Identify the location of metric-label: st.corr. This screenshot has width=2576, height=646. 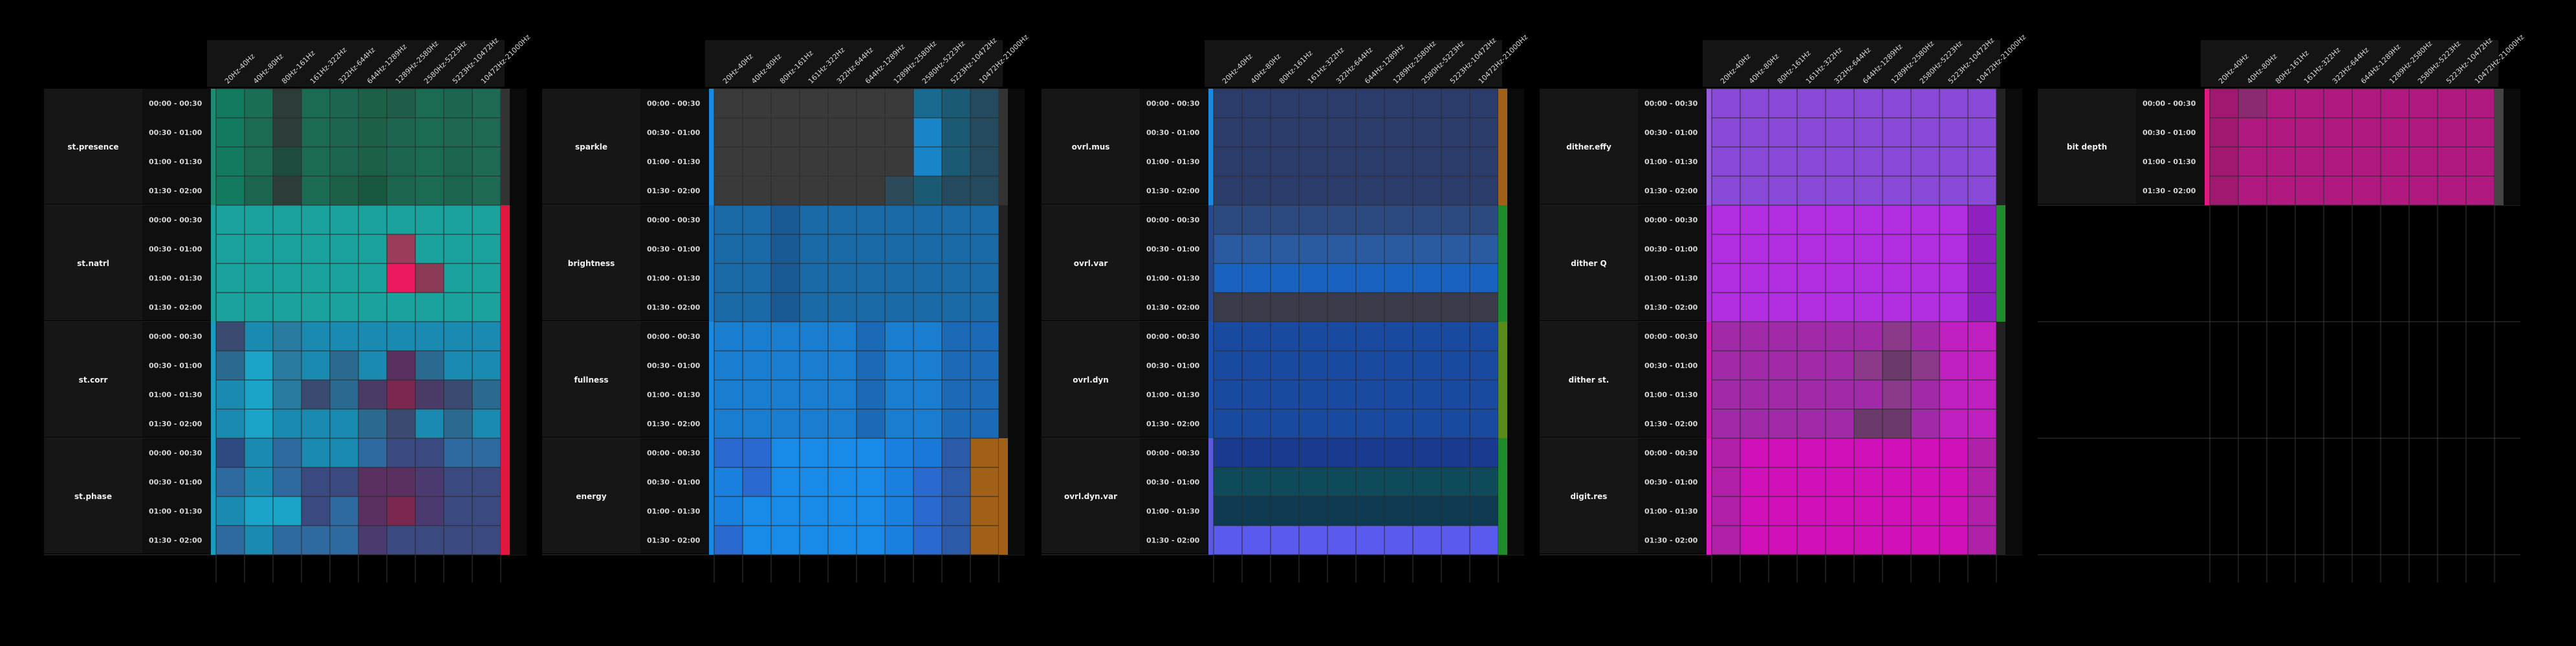
(93, 379).